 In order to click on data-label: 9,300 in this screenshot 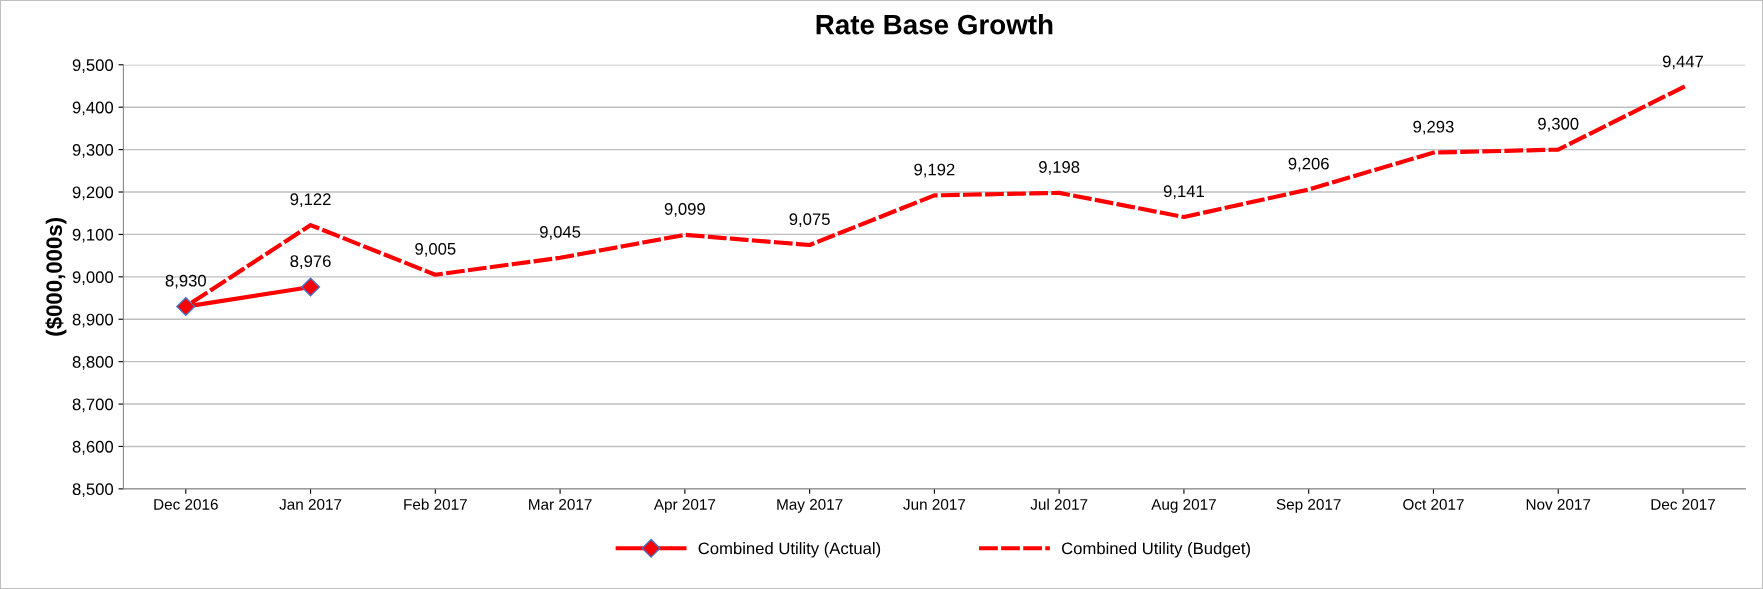, I will do `click(1558, 124)`.